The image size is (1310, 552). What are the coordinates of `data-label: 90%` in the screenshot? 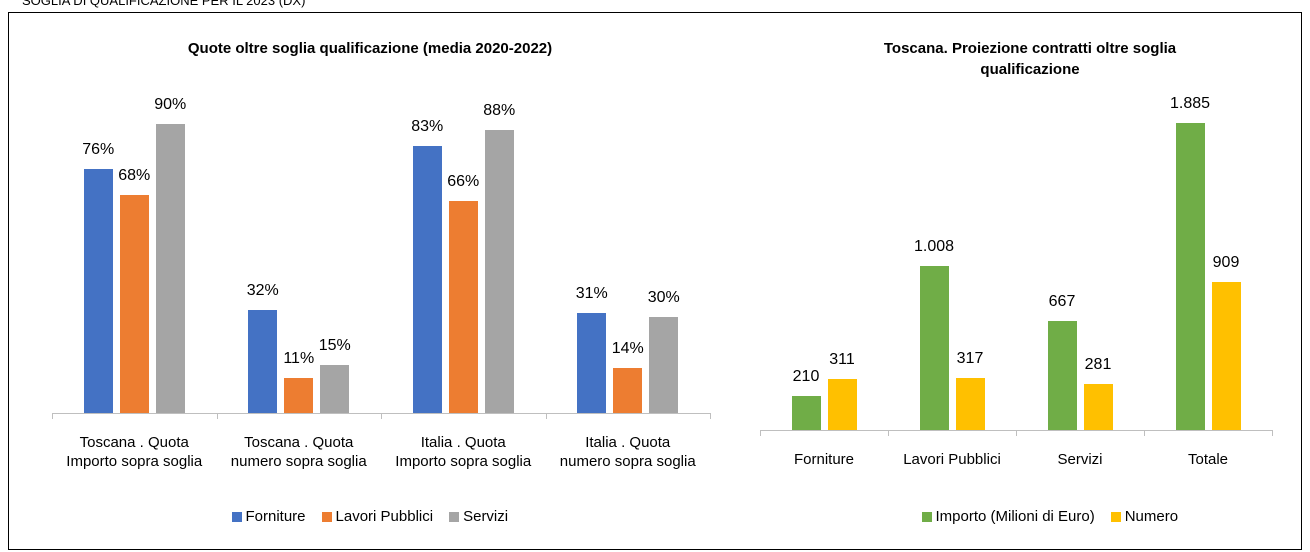 It's located at (170, 104).